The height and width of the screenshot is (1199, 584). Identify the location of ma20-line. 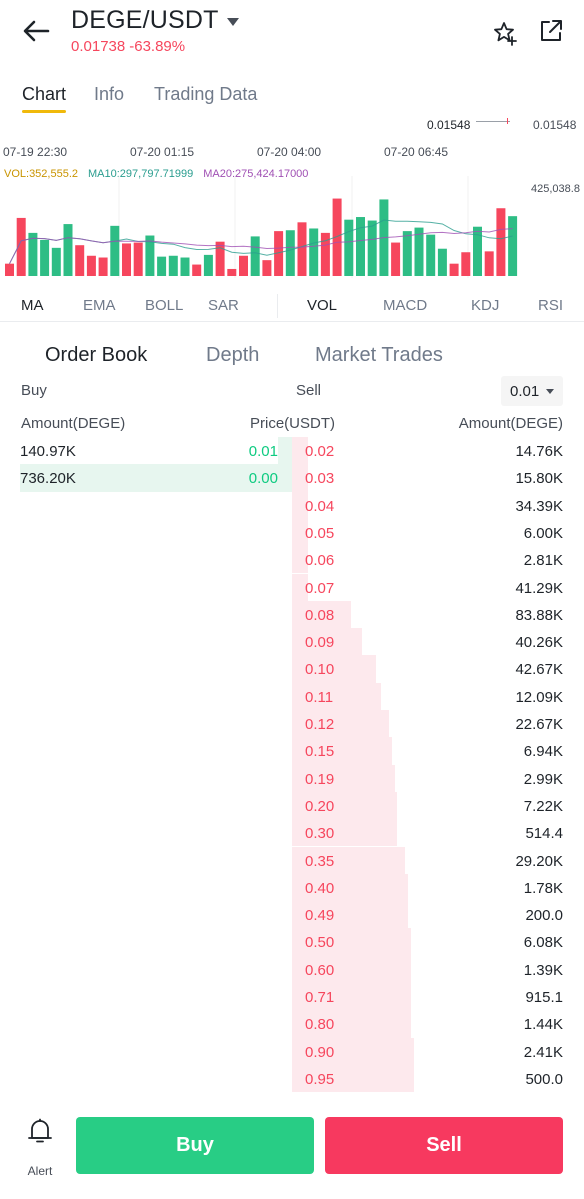
(261, 246).